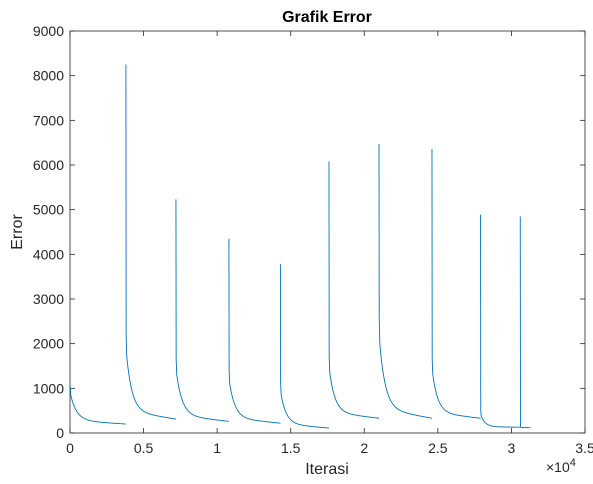 This screenshot has width=593, height=484. Describe the element at coordinates (584, 448) in the screenshot. I see `x-tick-label: 3.5` at that location.